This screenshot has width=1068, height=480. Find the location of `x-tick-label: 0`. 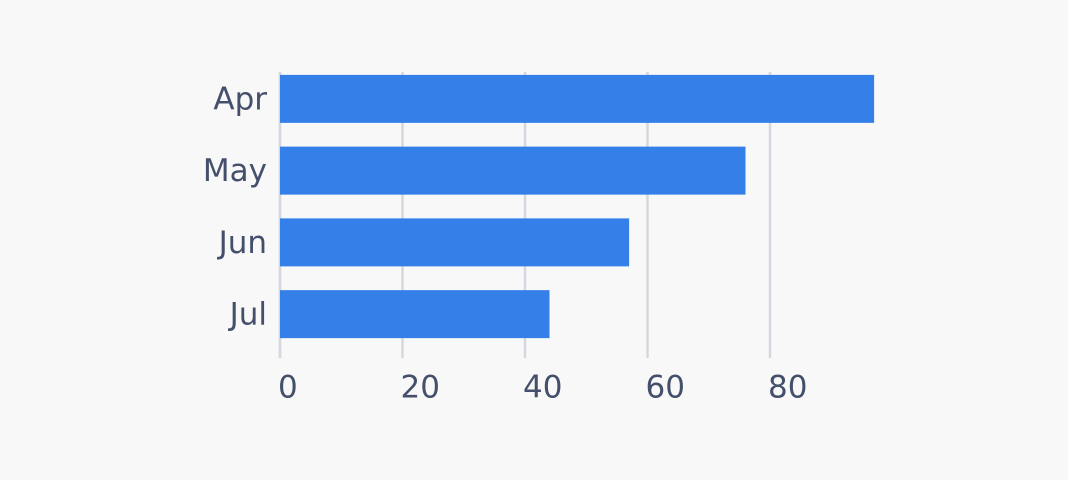

x-tick-label: 0 is located at coordinates (288, 388).